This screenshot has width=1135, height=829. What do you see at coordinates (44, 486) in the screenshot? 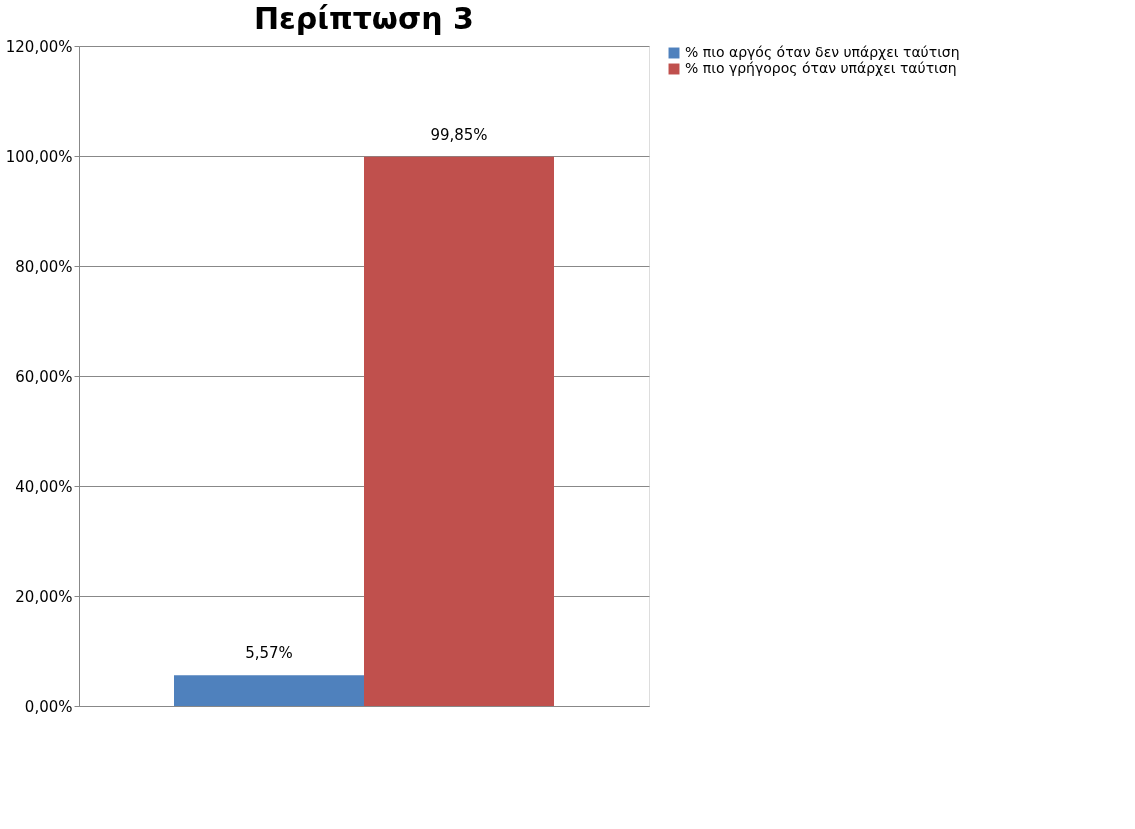
I see `y-tick-label: 40,00%` at bounding box center [44, 486].